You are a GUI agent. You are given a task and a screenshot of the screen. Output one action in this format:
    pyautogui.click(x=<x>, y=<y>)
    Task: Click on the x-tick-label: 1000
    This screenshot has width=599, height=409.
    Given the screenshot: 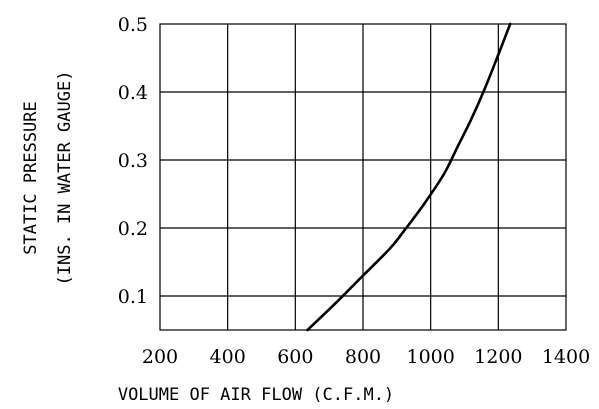 What is the action you would take?
    pyautogui.click(x=430, y=357)
    